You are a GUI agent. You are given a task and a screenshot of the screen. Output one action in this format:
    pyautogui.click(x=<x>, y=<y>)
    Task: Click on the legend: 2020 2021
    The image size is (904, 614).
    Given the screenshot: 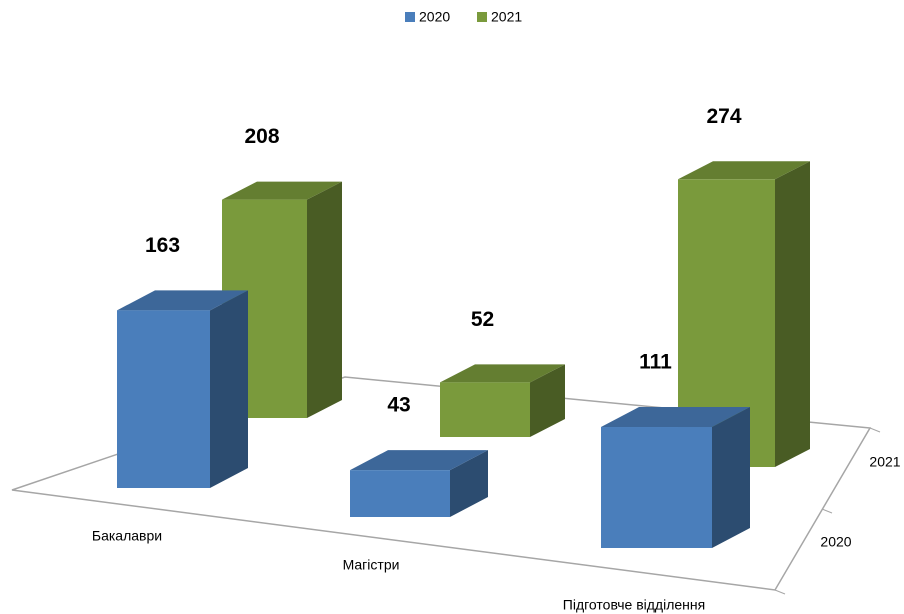 What is the action you would take?
    pyautogui.click(x=463, y=17)
    